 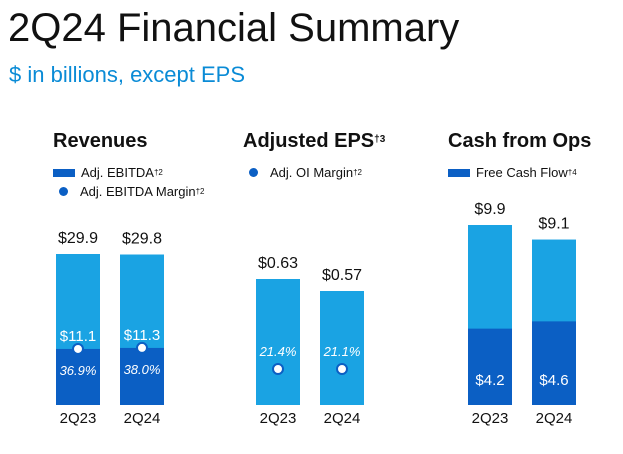 What do you see at coordinates (142, 369) in the screenshot?
I see `margin-label: 38.0%` at bounding box center [142, 369].